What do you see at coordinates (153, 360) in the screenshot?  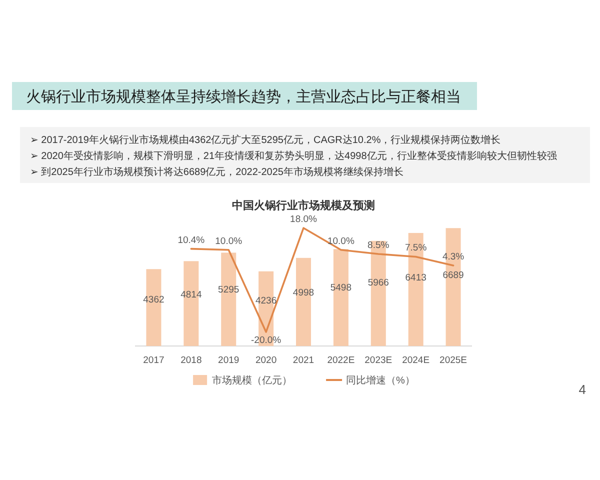 I see `x-tick-label: 2017` at bounding box center [153, 360].